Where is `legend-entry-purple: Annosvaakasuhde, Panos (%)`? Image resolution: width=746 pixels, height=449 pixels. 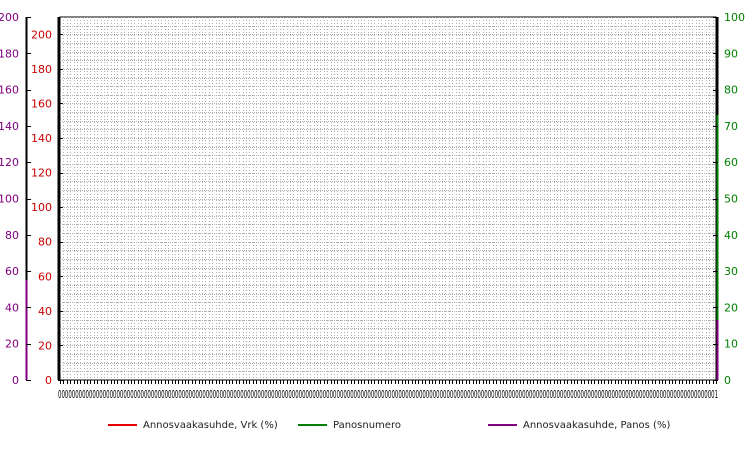 legend-entry-purple: Annosvaakasuhde, Panos (%) is located at coordinates (579, 425).